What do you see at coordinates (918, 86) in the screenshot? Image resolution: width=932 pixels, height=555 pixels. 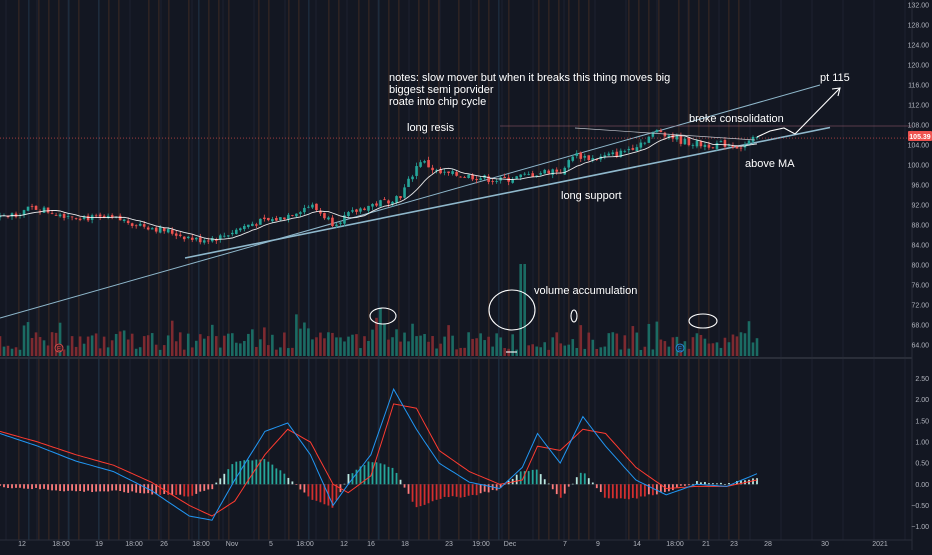 I see `price-tick-label: 116.00` at bounding box center [918, 86].